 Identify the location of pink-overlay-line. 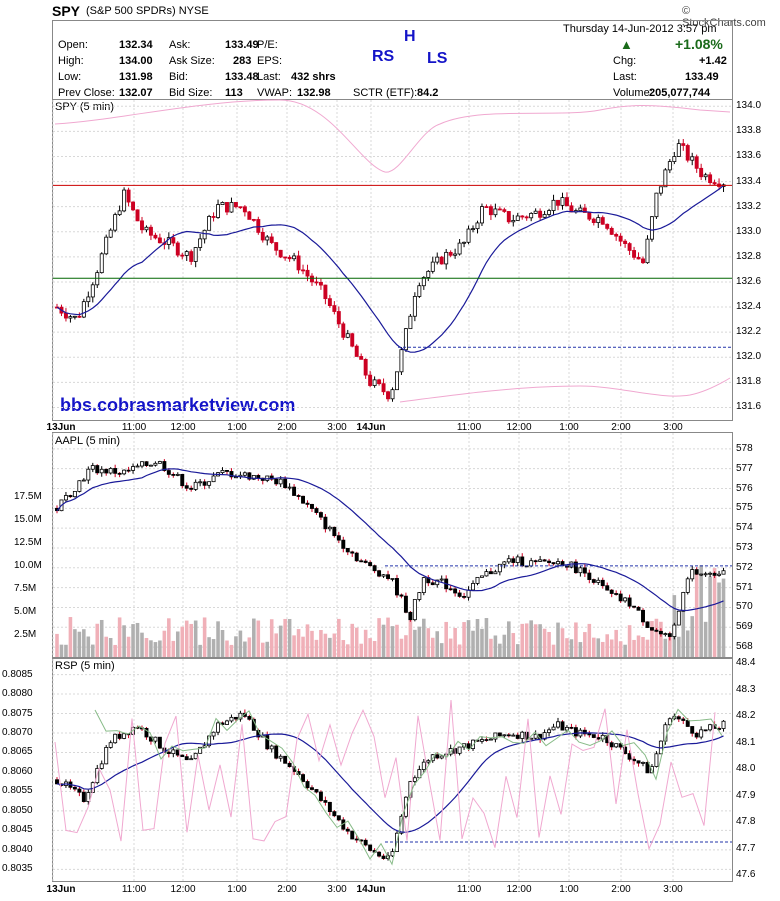
(392, 136).